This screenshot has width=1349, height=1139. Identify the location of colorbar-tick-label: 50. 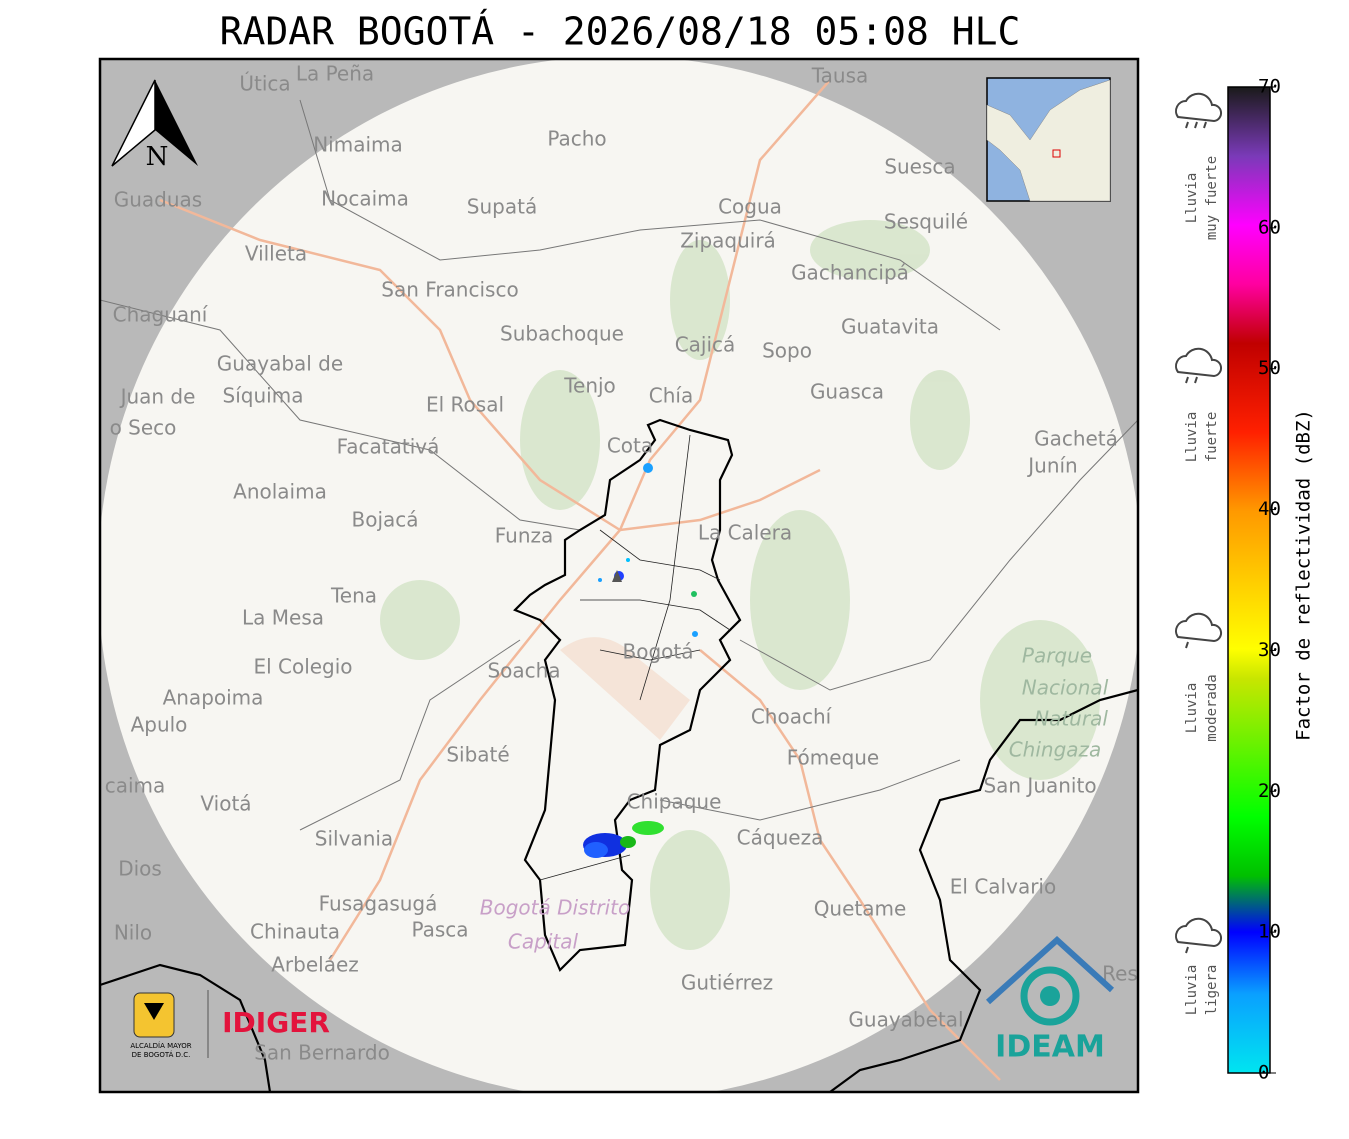
(1269, 368).